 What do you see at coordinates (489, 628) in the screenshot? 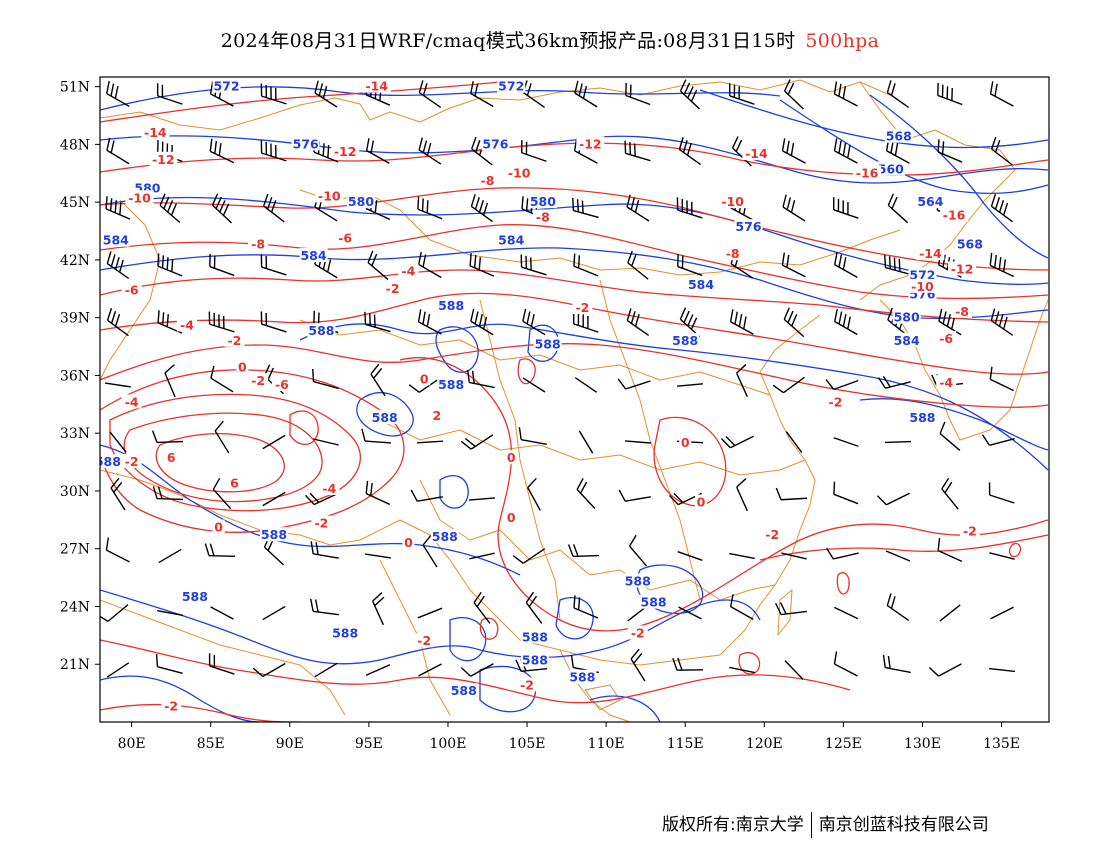
I see `temp-contour-blob-e` at bounding box center [489, 628].